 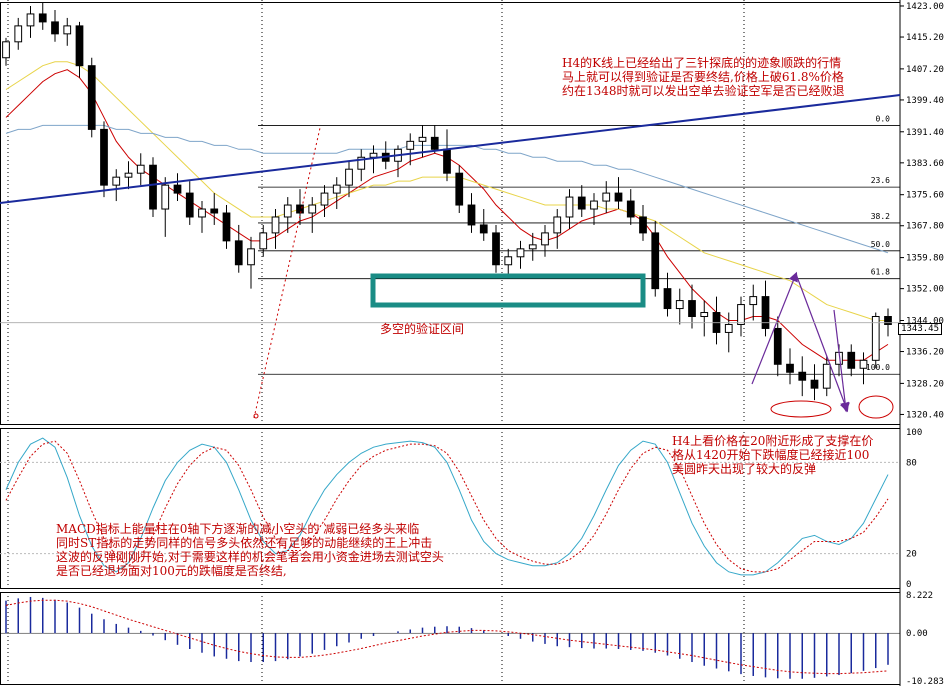 I want to click on y-tick-label: 1399.40, so click(x=925, y=101).